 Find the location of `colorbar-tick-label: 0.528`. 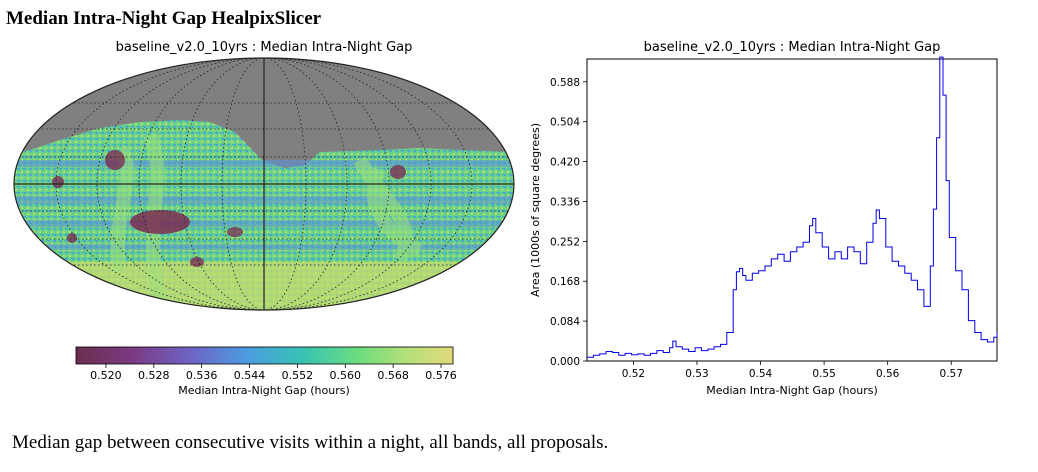

colorbar-tick-label: 0.528 is located at coordinates (154, 375).